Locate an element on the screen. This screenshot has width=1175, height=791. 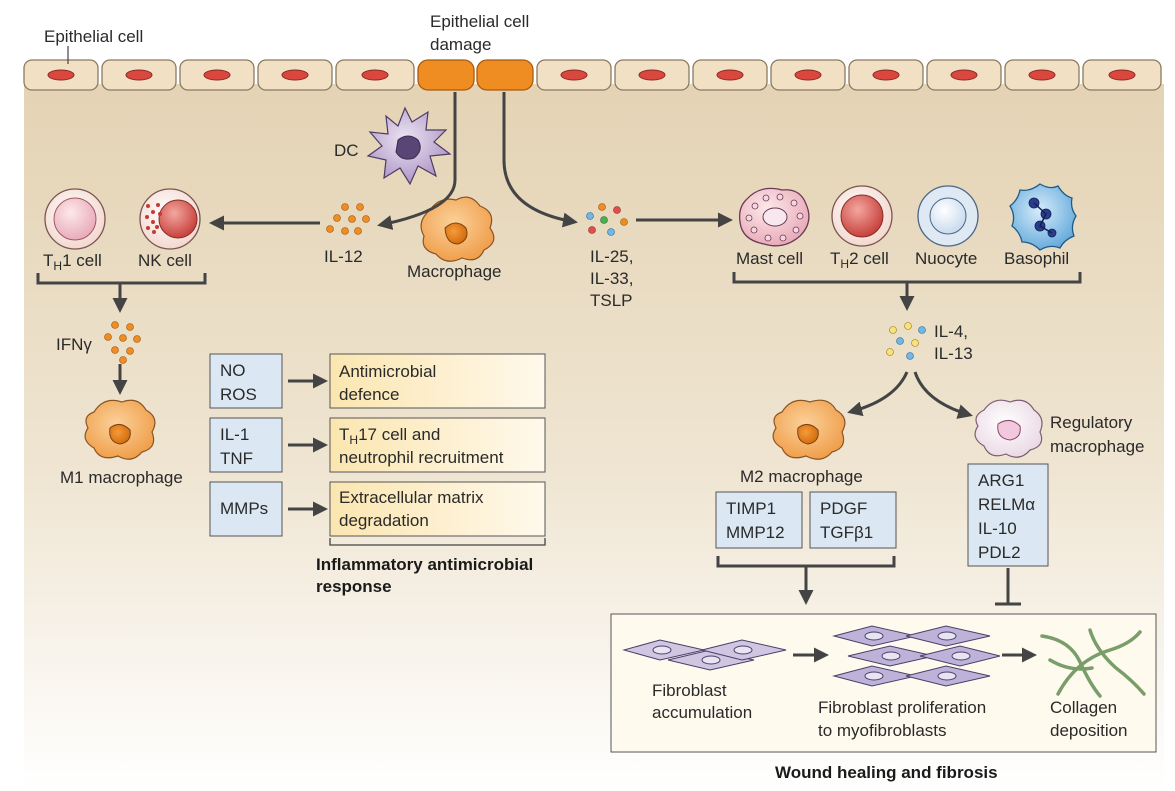
epithelial-cell-label: Epithelial cell is located at coordinates (93, 36).